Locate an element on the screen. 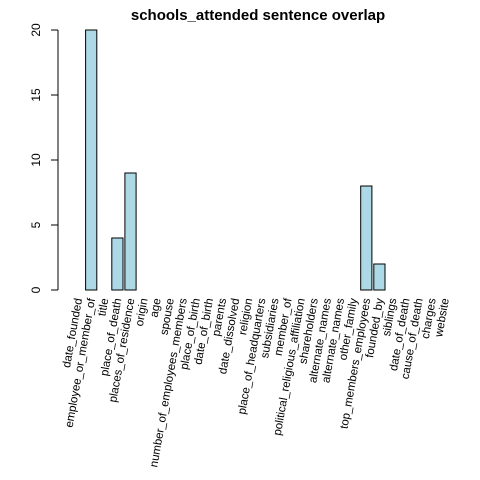 The width and height of the screenshot is (480, 480). y-tick-label: 20 is located at coordinates (36, 30).